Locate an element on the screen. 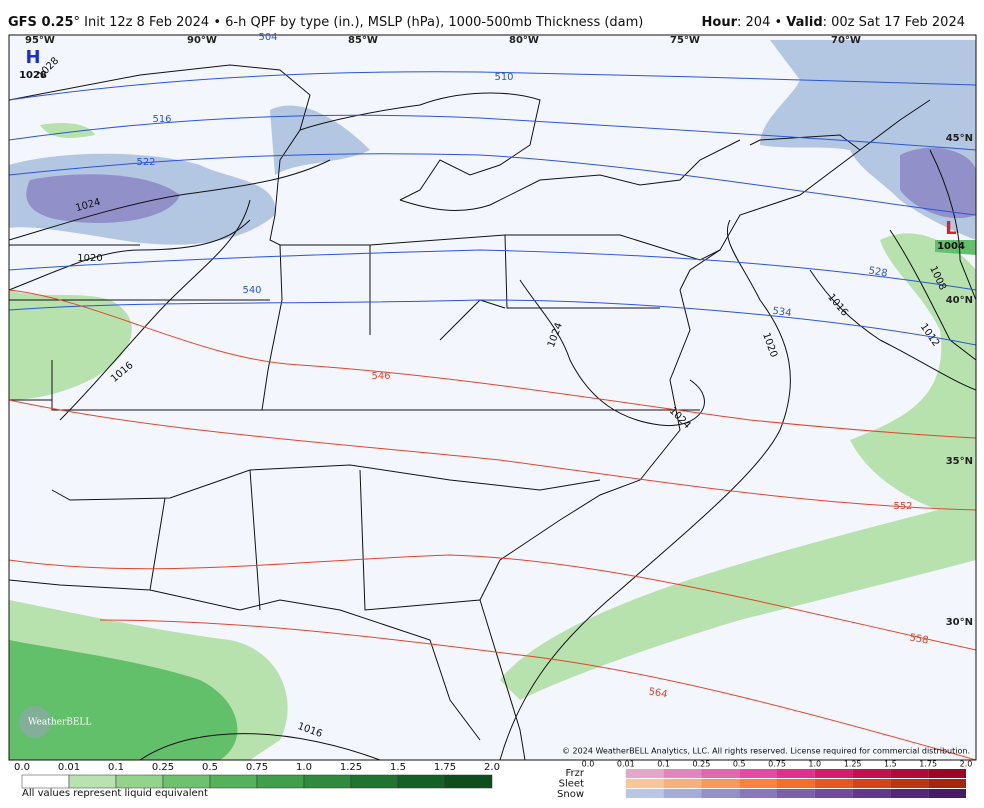  low-symbol: L is located at coordinates (950, 228).